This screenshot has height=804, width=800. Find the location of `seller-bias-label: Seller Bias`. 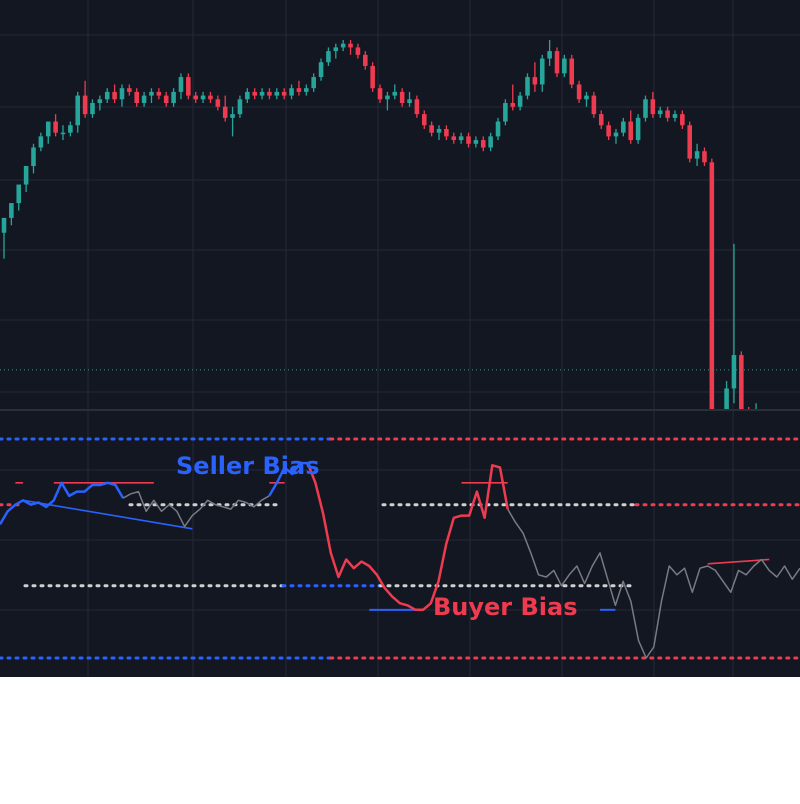

seller-bias-label: Seller Bias is located at coordinates (247, 466).